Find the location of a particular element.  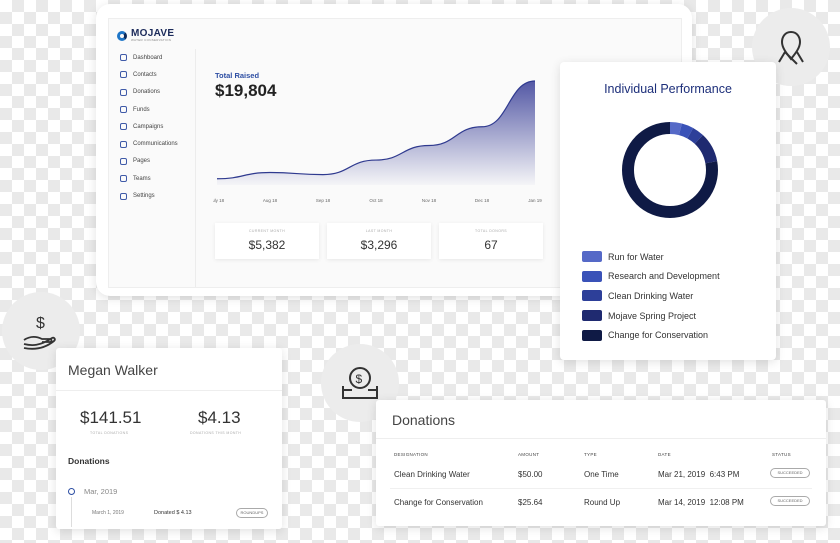

ribbon-icon is located at coordinates (791, 47).